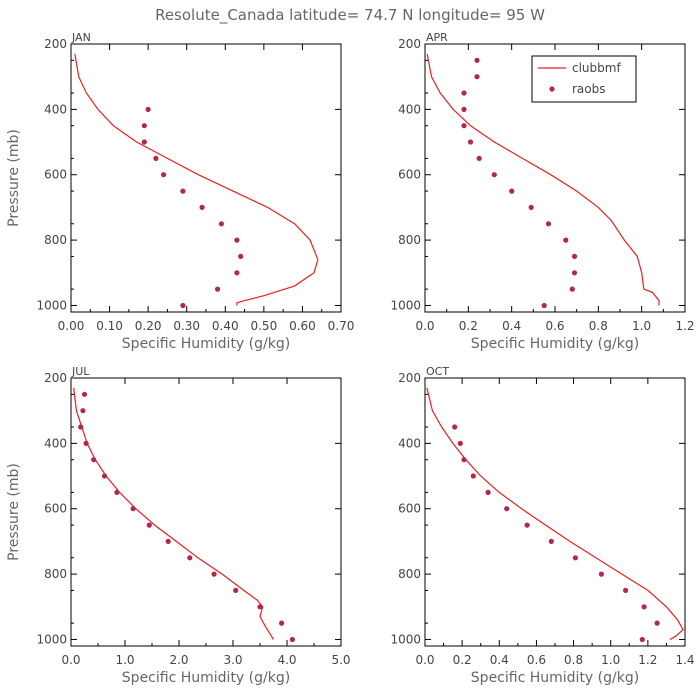 This screenshot has width=700, height=700. What do you see at coordinates (55, 509) in the screenshot?
I see `jul-ytick-label-2: 600` at bounding box center [55, 509].